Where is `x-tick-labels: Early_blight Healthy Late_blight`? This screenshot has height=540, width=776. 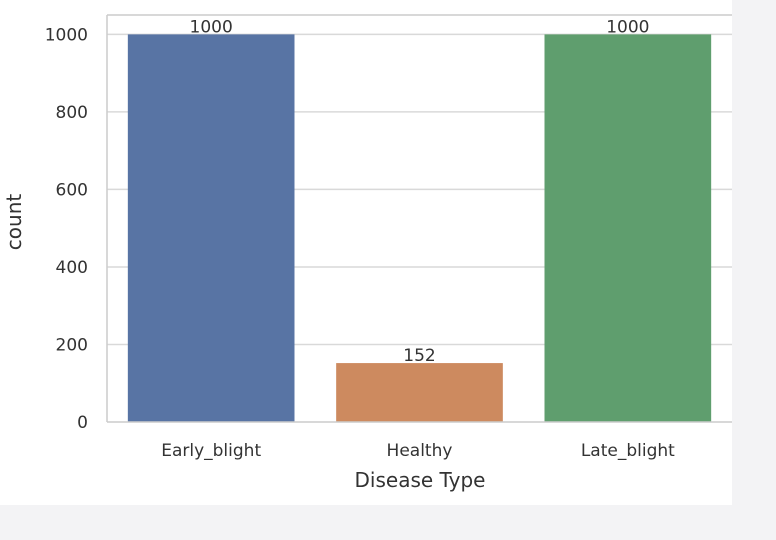 x-tick-labels: Early_blight Healthy Late_blight is located at coordinates (418, 451).